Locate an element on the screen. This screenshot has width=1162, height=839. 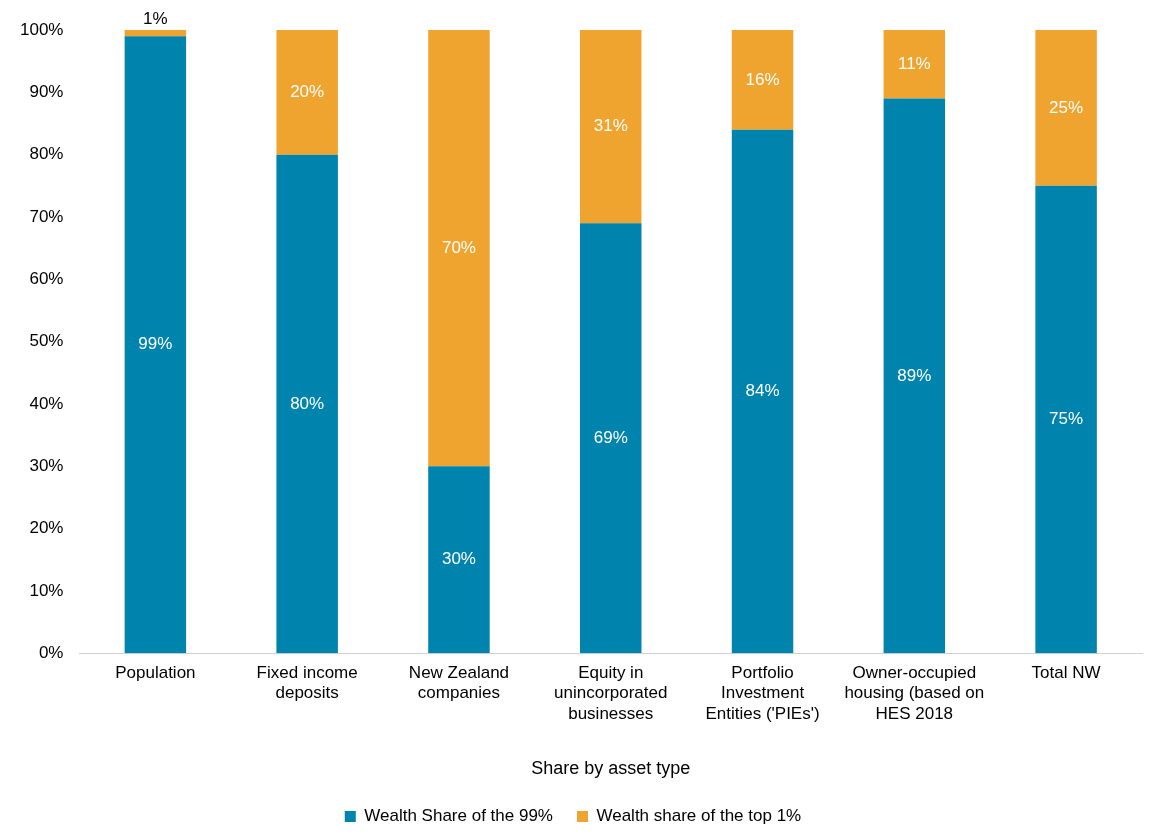
data-label: 80% is located at coordinates (307, 403).